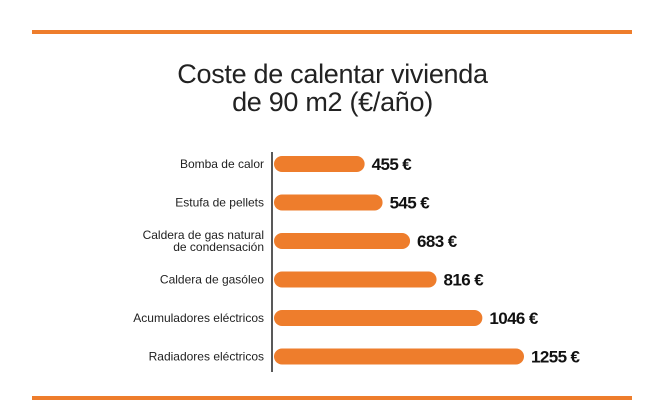  What do you see at coordinates (198, 318) in the screenshot?
I see `category-label-4: Acumuladores eléctricos` at bounding box center [198, 318].